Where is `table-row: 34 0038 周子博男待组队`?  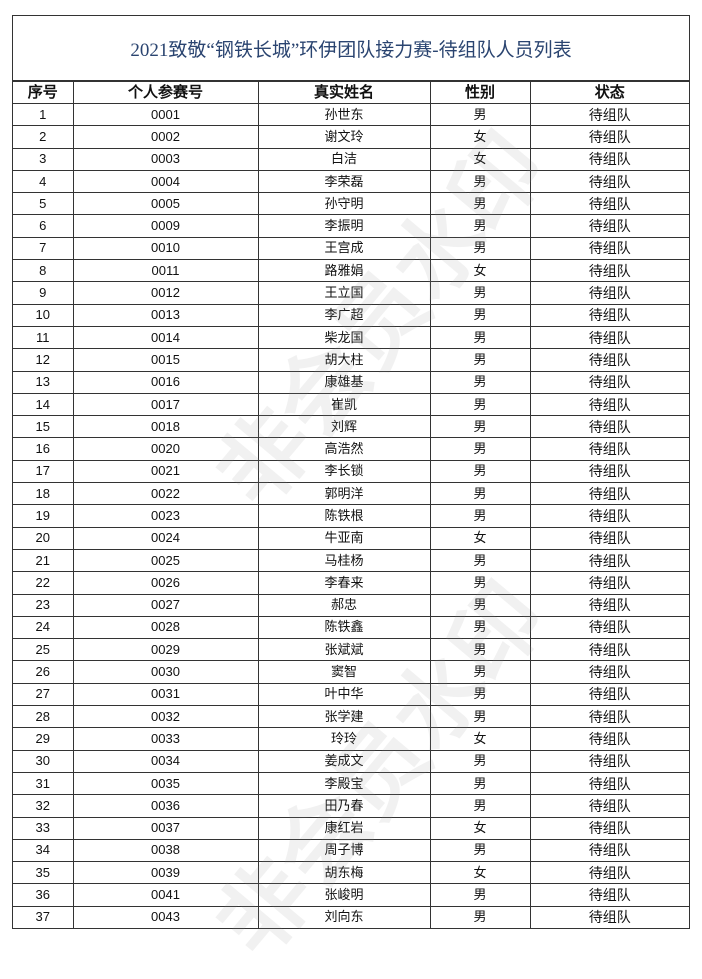 table-row: 34 0038 周子博男待组队 is located at coordinates (351, 850).